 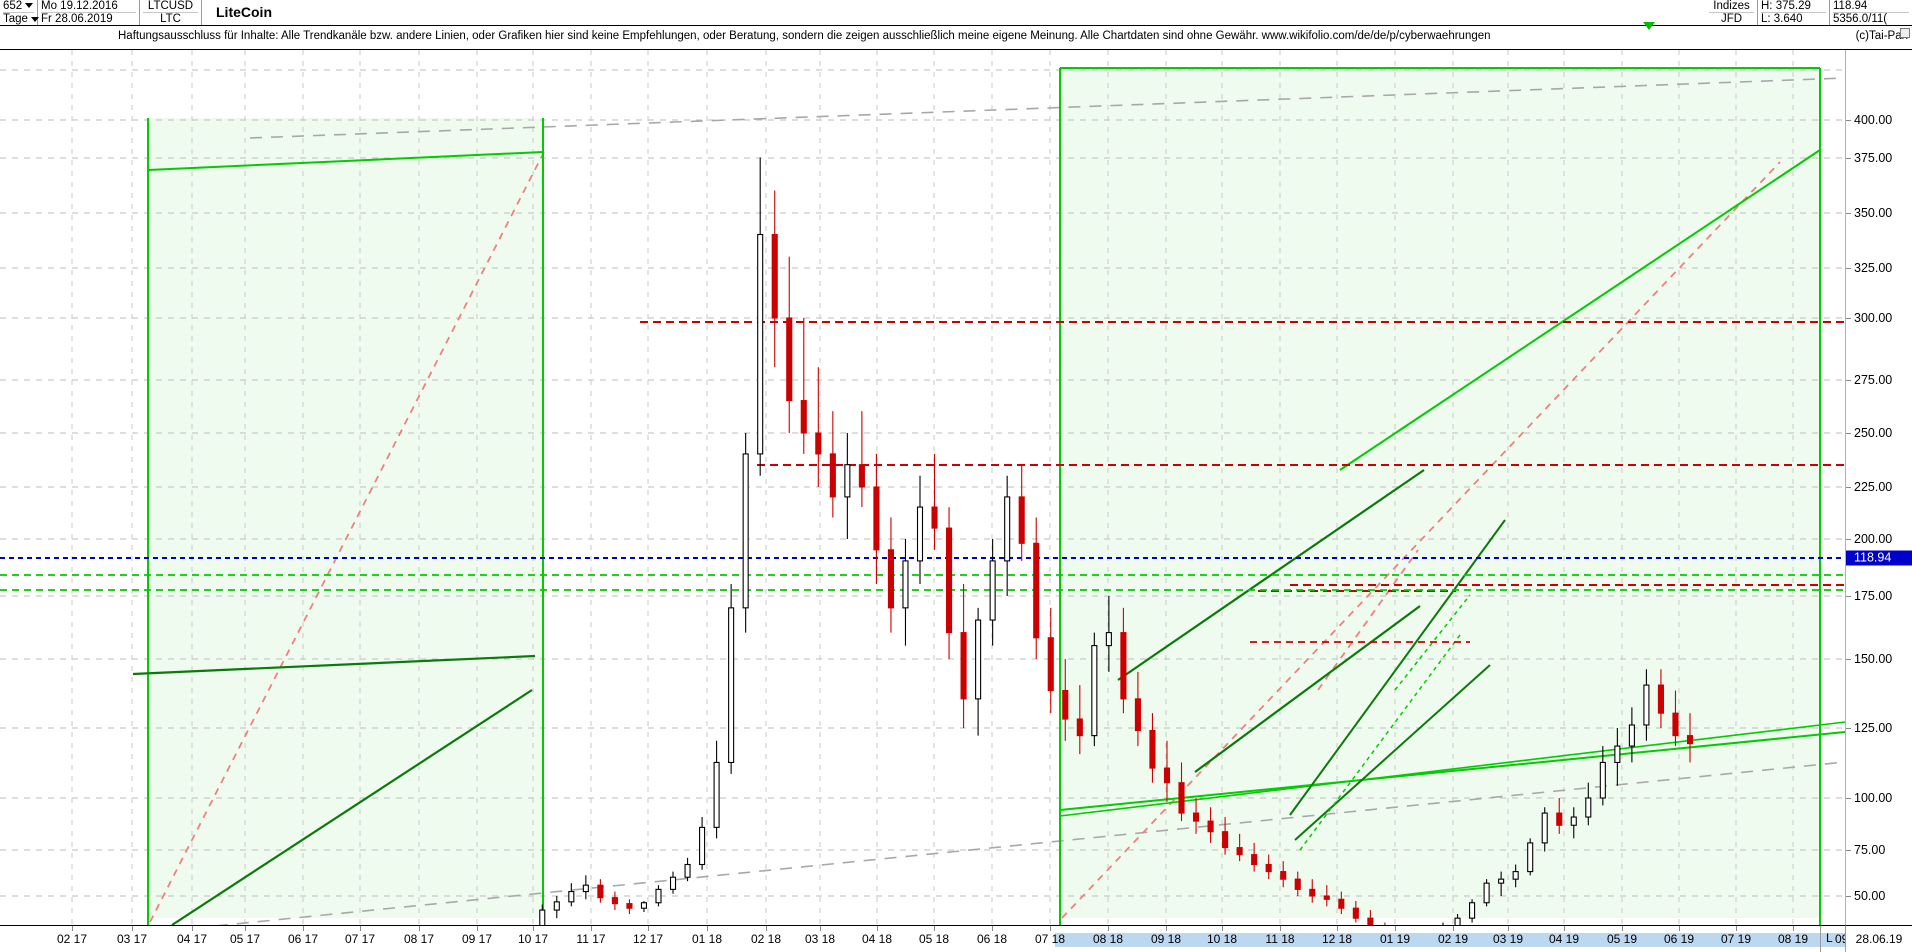 What do you see at coordinates (1873, 268) in the screenshot?
I see `price-axis-label: 325.00` at bounding box center [1873, 268].